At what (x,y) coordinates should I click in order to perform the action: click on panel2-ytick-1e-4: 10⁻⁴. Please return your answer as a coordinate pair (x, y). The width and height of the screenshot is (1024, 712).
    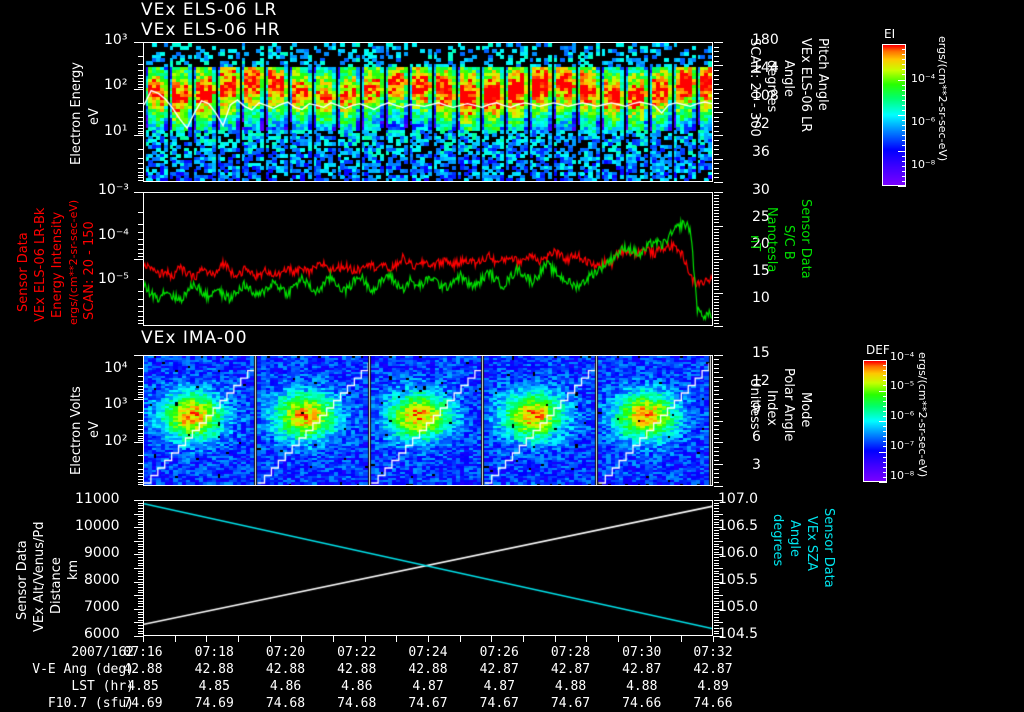
    Looking at the image, I should click on (113, 235).